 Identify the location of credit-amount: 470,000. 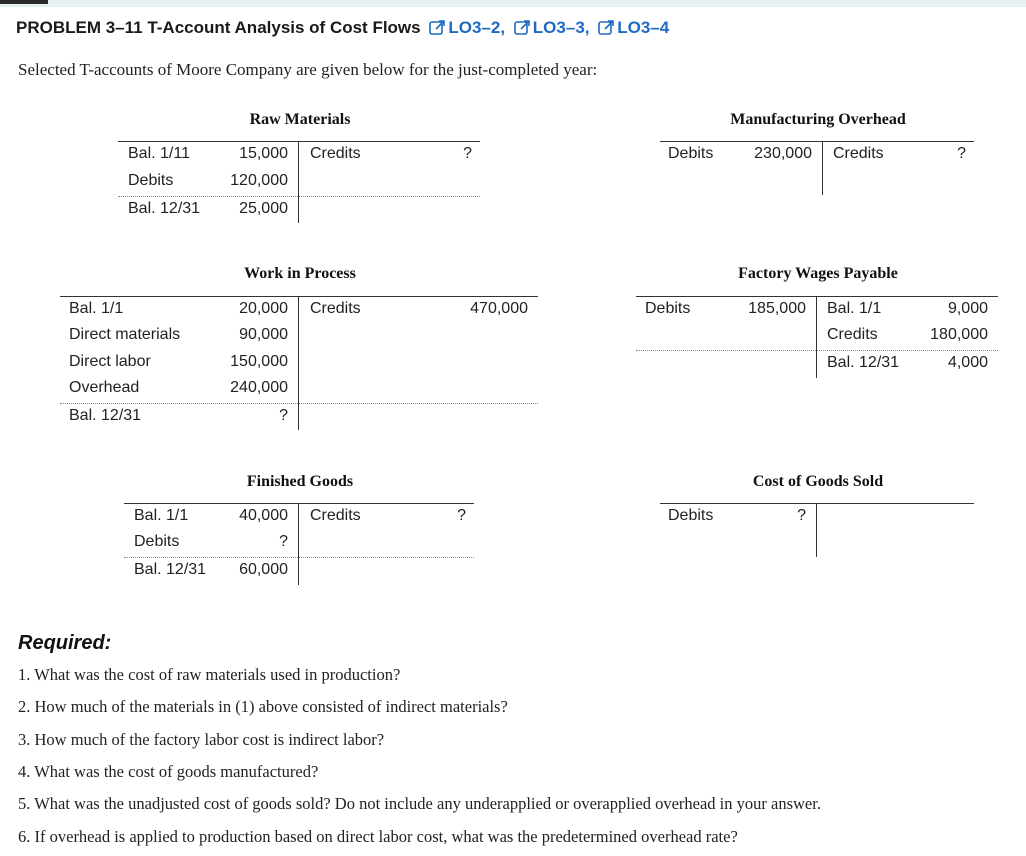
(499, 308).